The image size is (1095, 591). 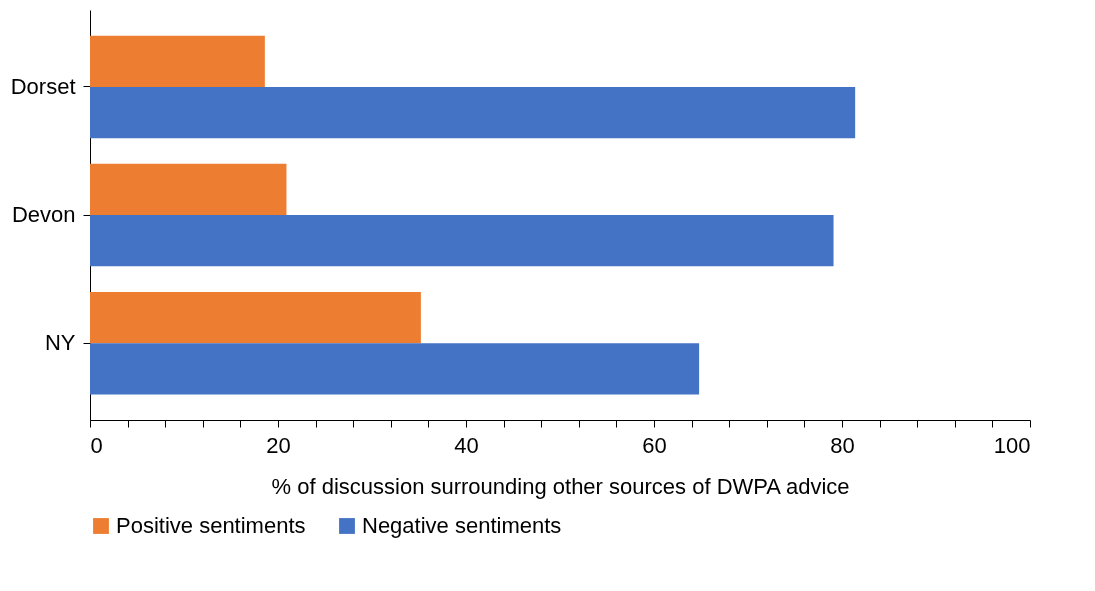 What do you see at coordinates (462, 525) in the screenshot?
I see `legend-label: Negative sentiments` at bounding box center [462, 525].